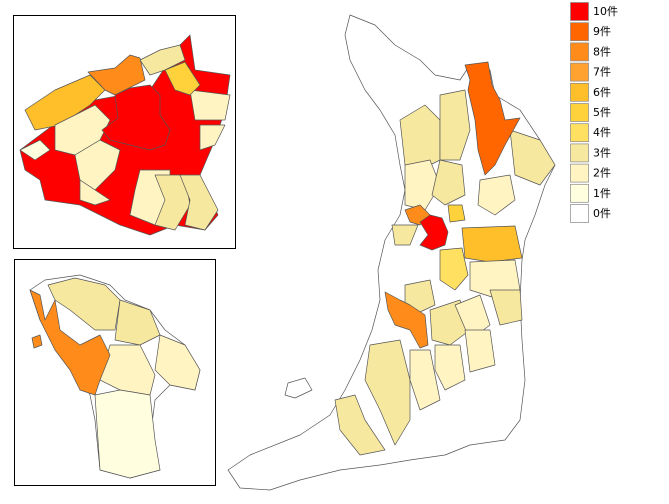 This screenshot has height=504, width=669. What do you see at coordinates (605, 11) in the screenshot?
I see `legend-label: 10件` at bounding box center [605, 11].